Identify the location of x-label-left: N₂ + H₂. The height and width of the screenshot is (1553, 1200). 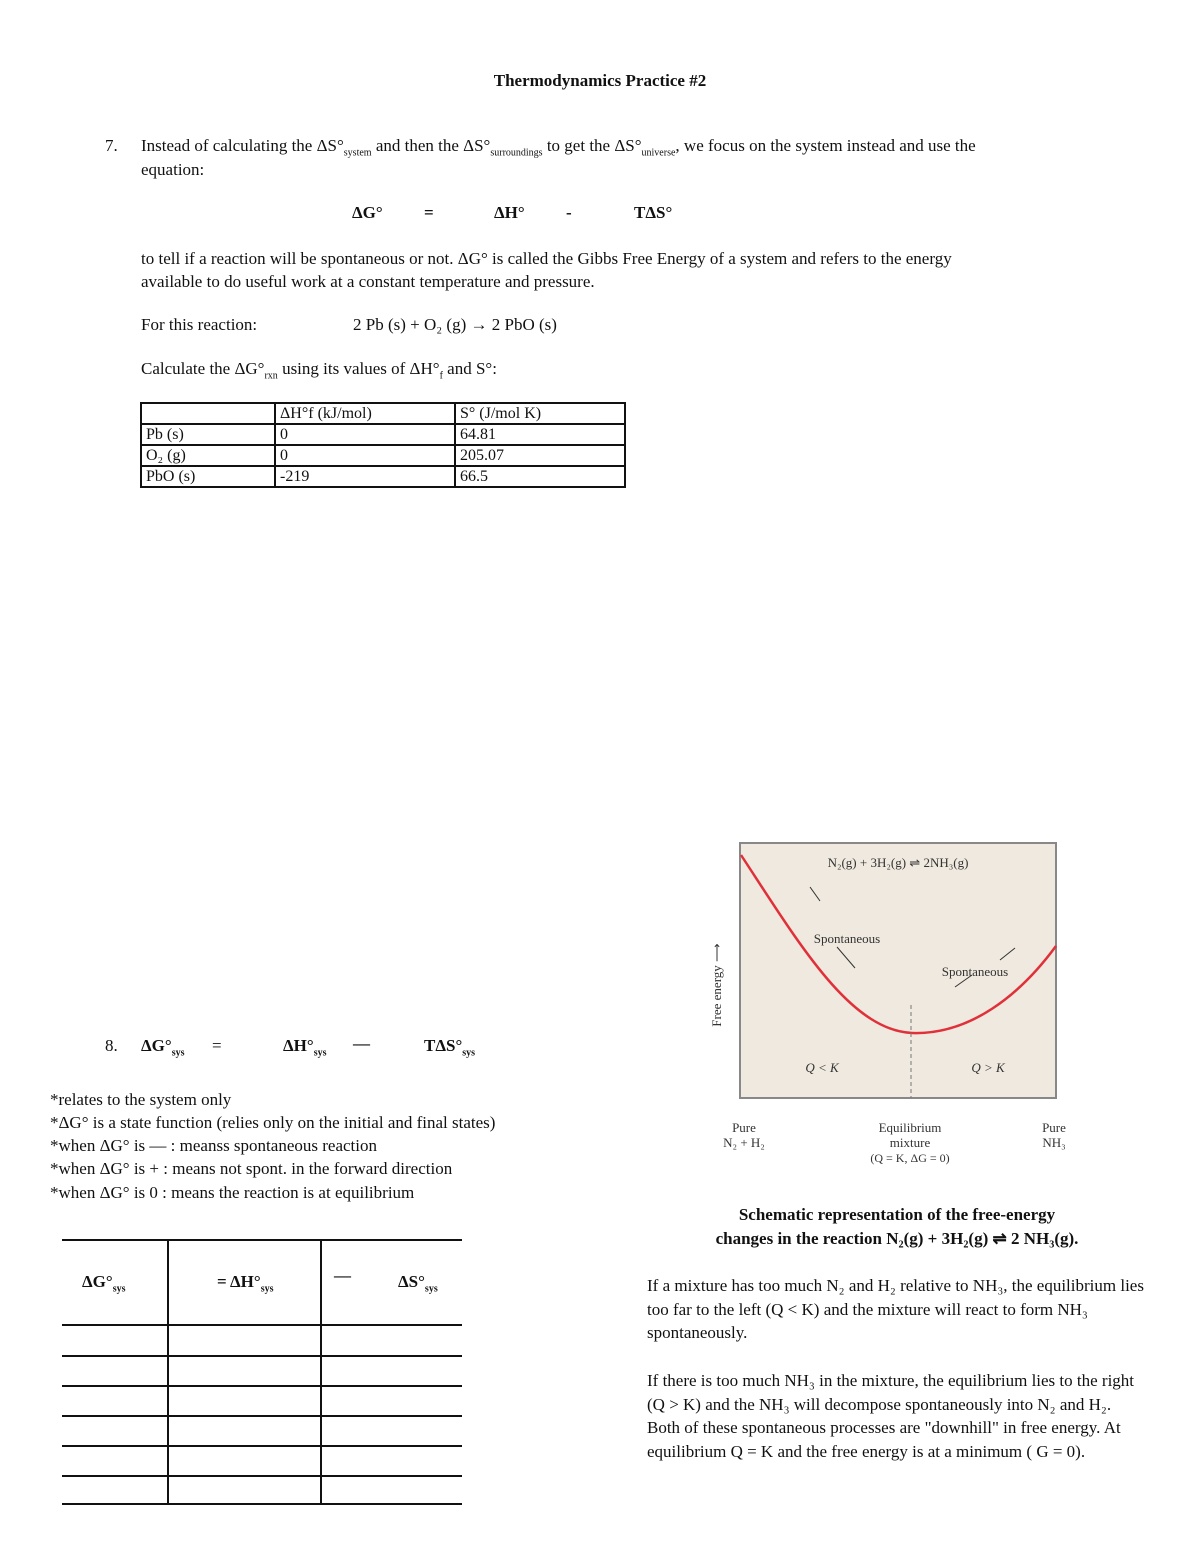
(744, 1142).